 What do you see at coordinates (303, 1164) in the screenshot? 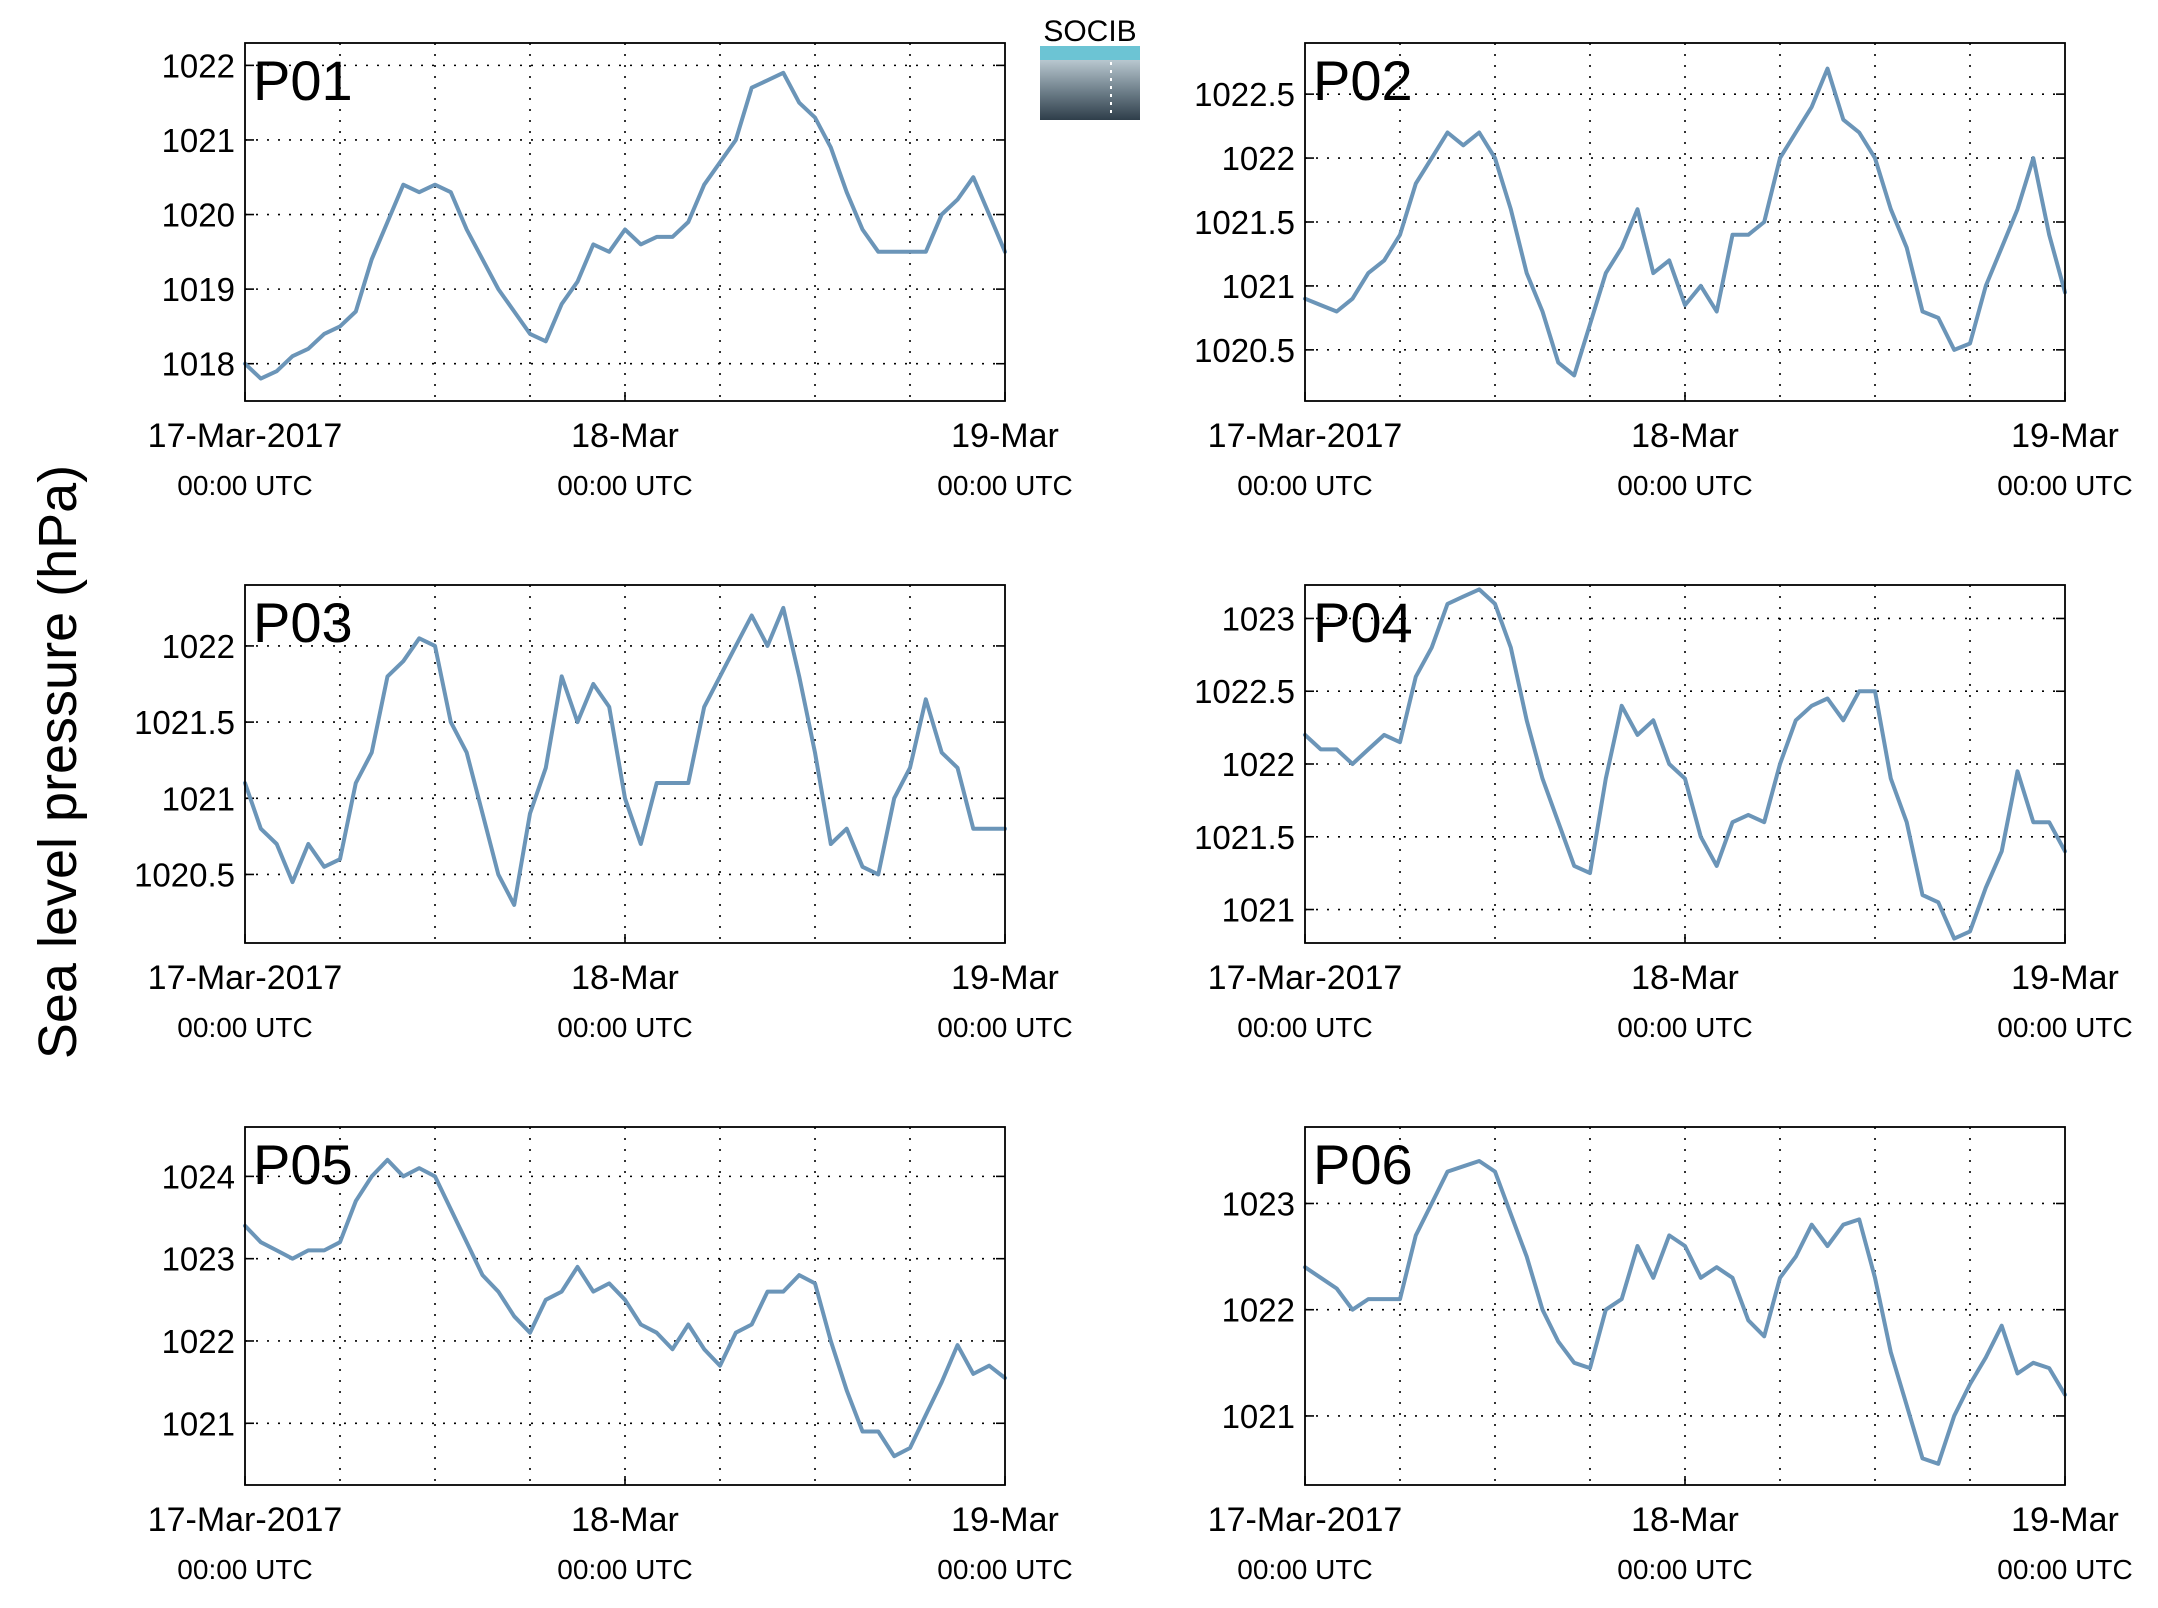
I see `panel-label: P05` at bounding box center [303, 1164].